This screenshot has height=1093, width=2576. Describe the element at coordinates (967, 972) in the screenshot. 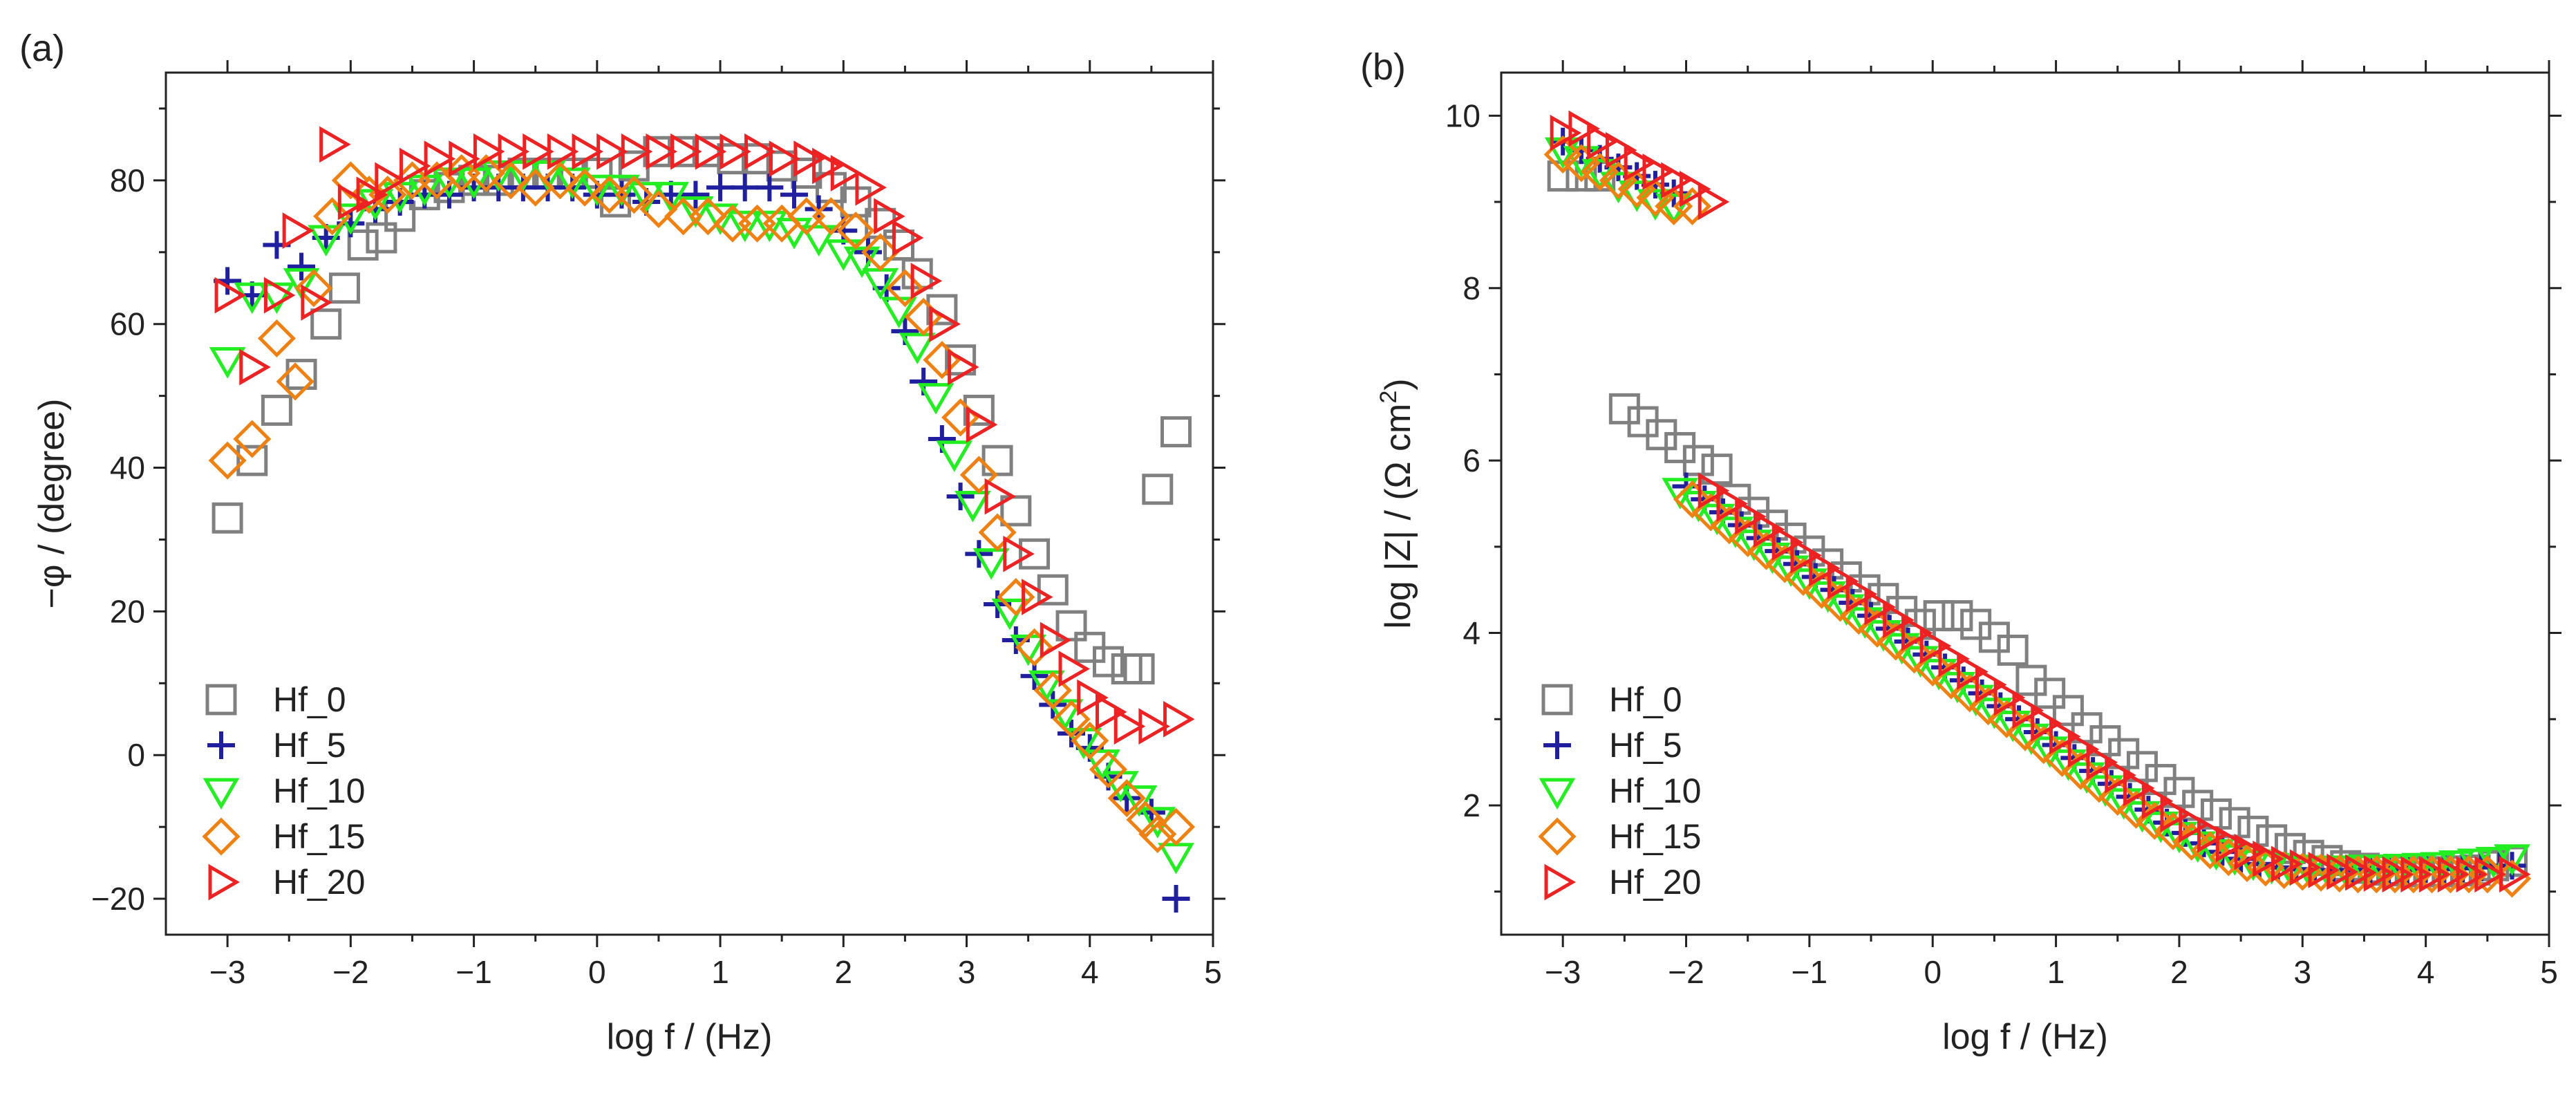

I see `x-tick-label-a: 3` at that location.